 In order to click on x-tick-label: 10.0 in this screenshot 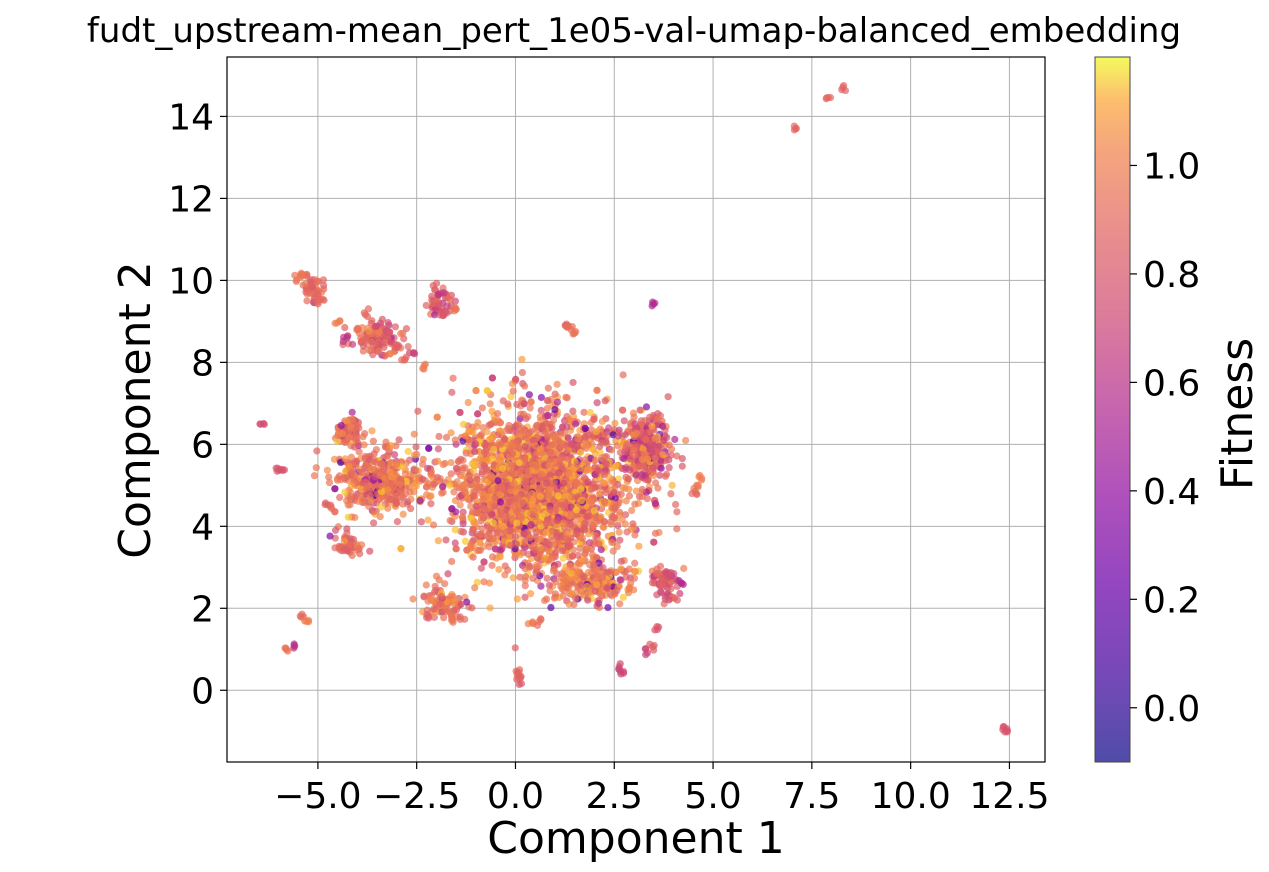, I will do `click(911, 796)`.